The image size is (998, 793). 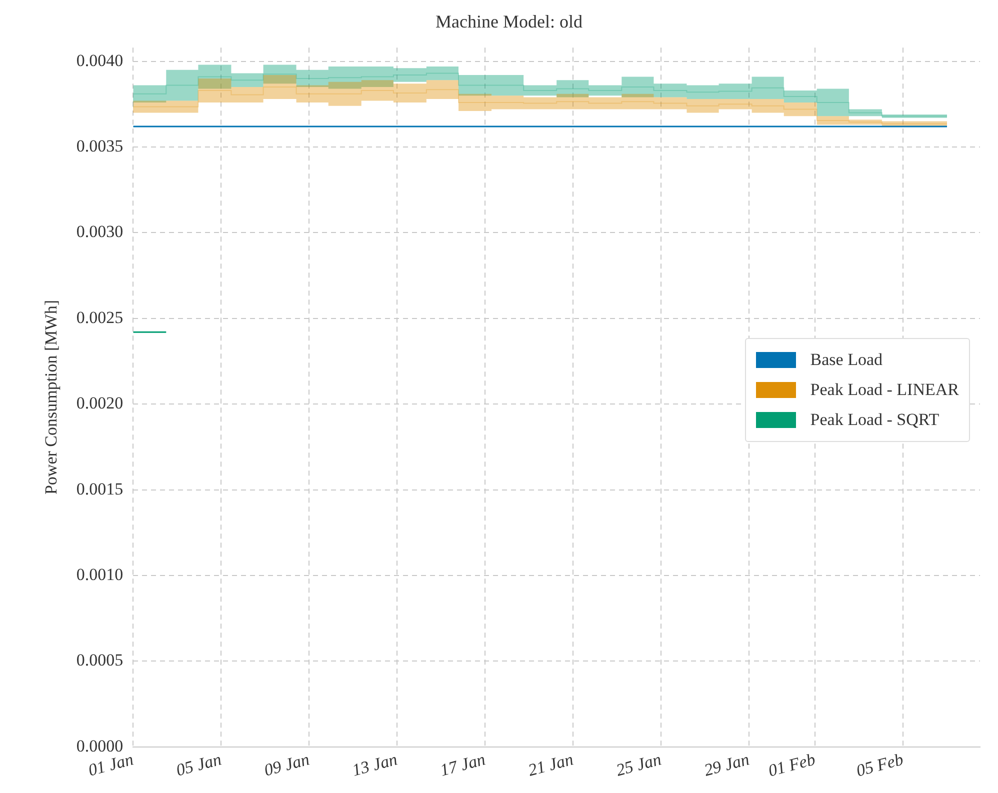 I want to click on x-tick-label: 01 Feb, so click(x=792, y=765).